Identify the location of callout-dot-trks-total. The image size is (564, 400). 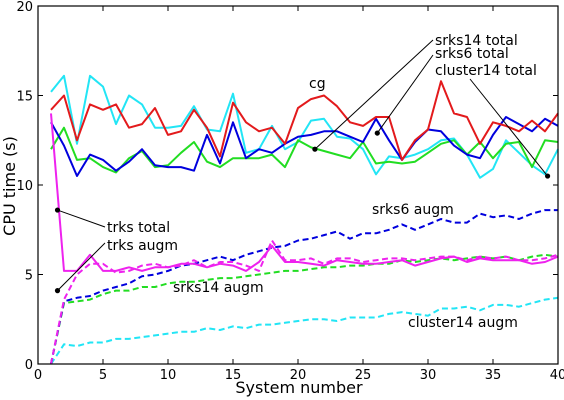
(57, 210).